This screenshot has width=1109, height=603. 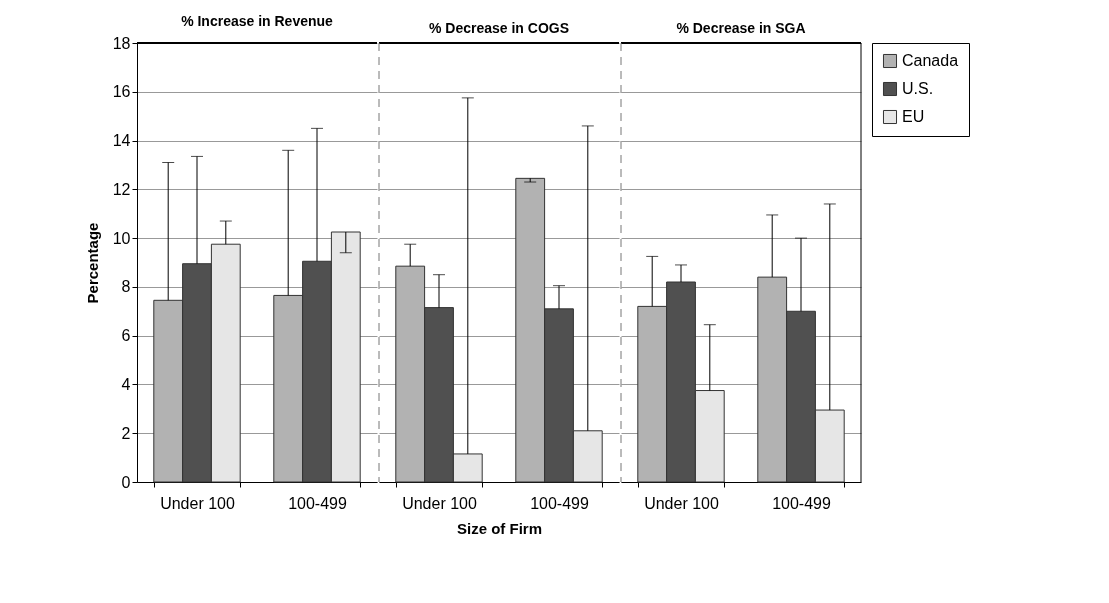 What do you see at coordinates (126, 482) in the screenshot?
I see `y-tick-label: 0` at bounding box center [126, 482].